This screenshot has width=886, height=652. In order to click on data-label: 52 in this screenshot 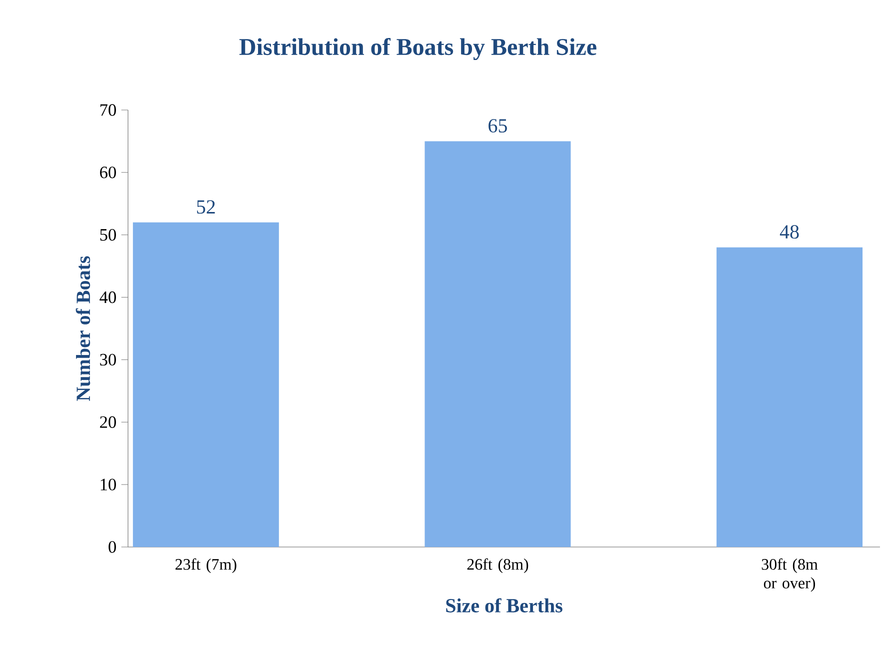, I will do `click(206, 207)`.